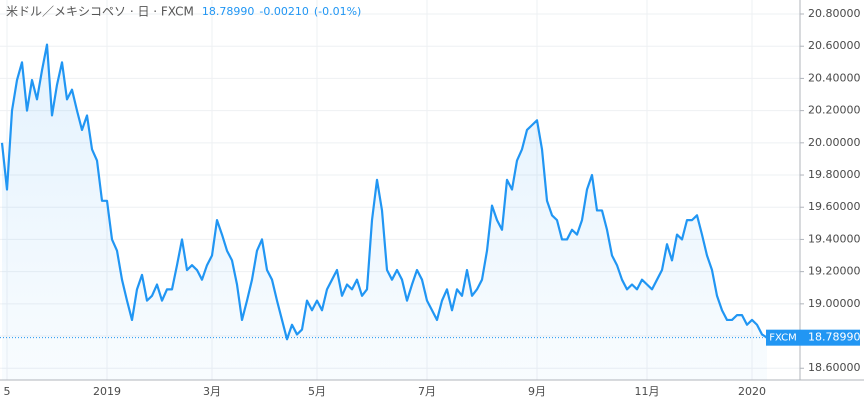 This screenshot has width=864, height=405. Describe the element at coordinates (834, 206) in the screenshot. I see `y-tick-label: 19.60000` at that location.